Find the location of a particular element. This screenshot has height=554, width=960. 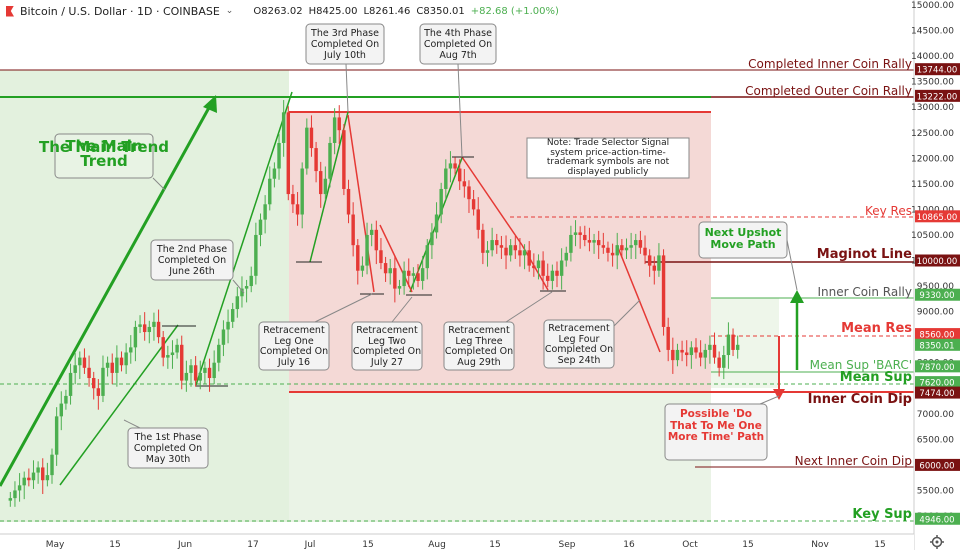

label-maginot-line: Maginot Line is located at coordinates (864, 254).